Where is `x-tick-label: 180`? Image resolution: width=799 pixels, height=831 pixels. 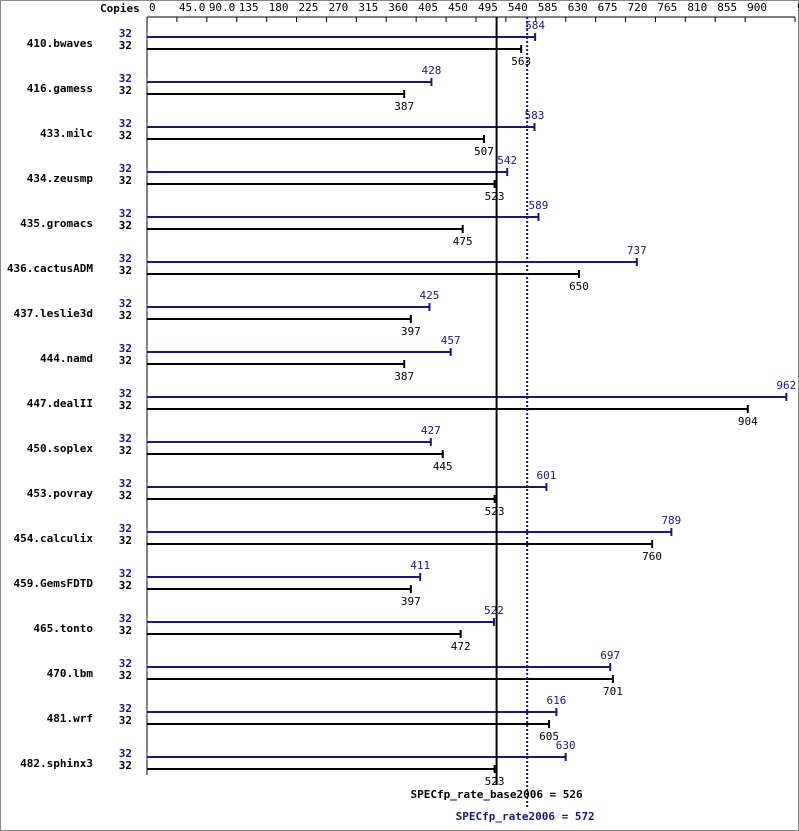
x-tick-label: 180 is located at coordinates (279, 7).